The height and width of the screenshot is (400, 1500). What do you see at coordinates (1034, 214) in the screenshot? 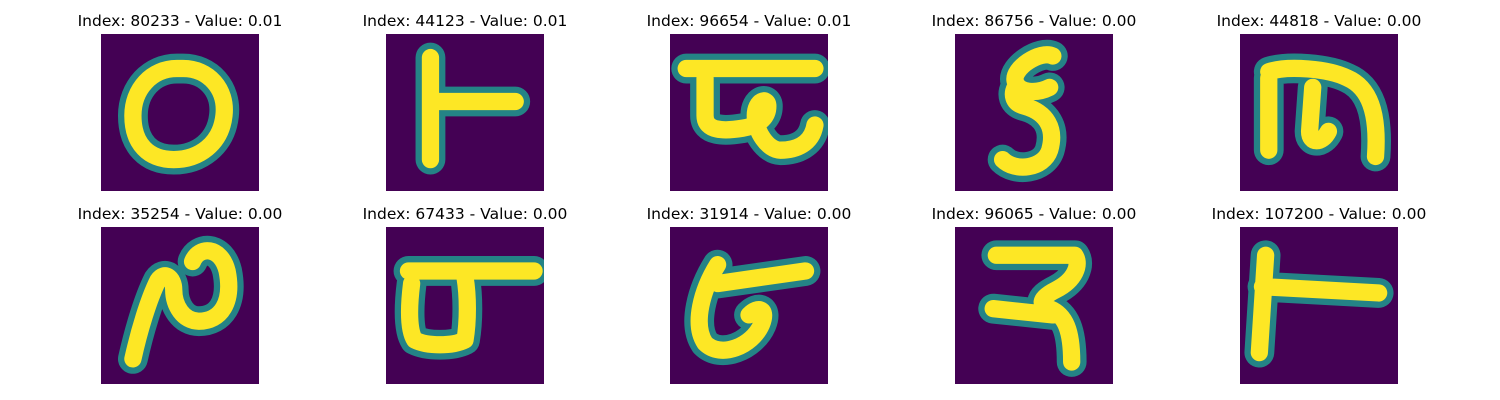
I see `panel-title: Index: 96065 - Value: 0.00` at bounding box center [1034, 214].